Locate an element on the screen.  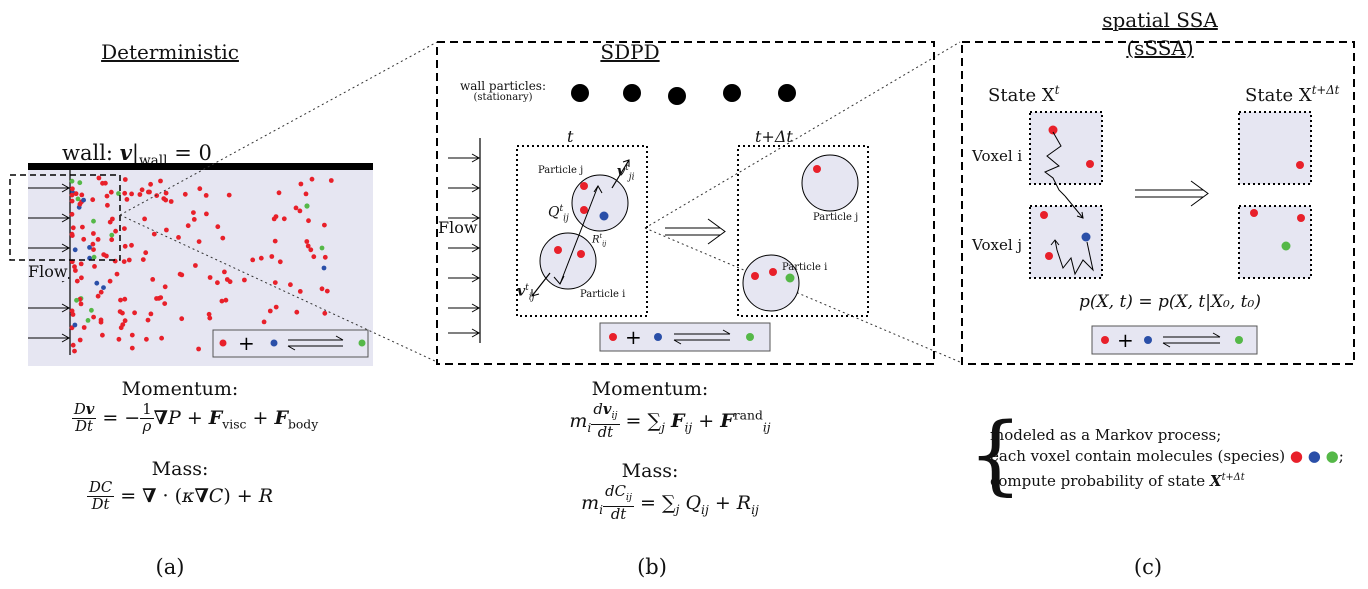
wall-particle is located at coordinates (677, 96).